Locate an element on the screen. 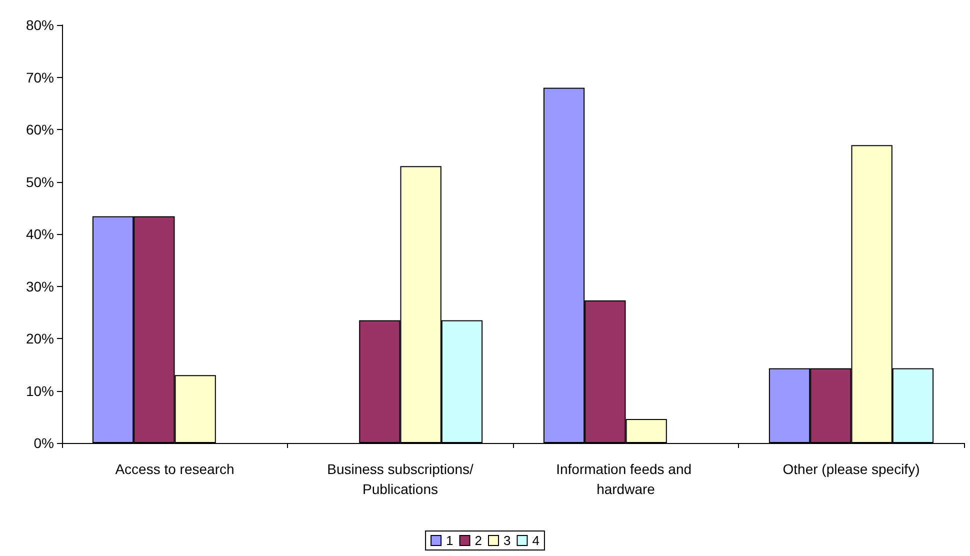 The height and width of the screenshot is (556, 970). y-tick-label: 40% is located at coordinates (40, 234).